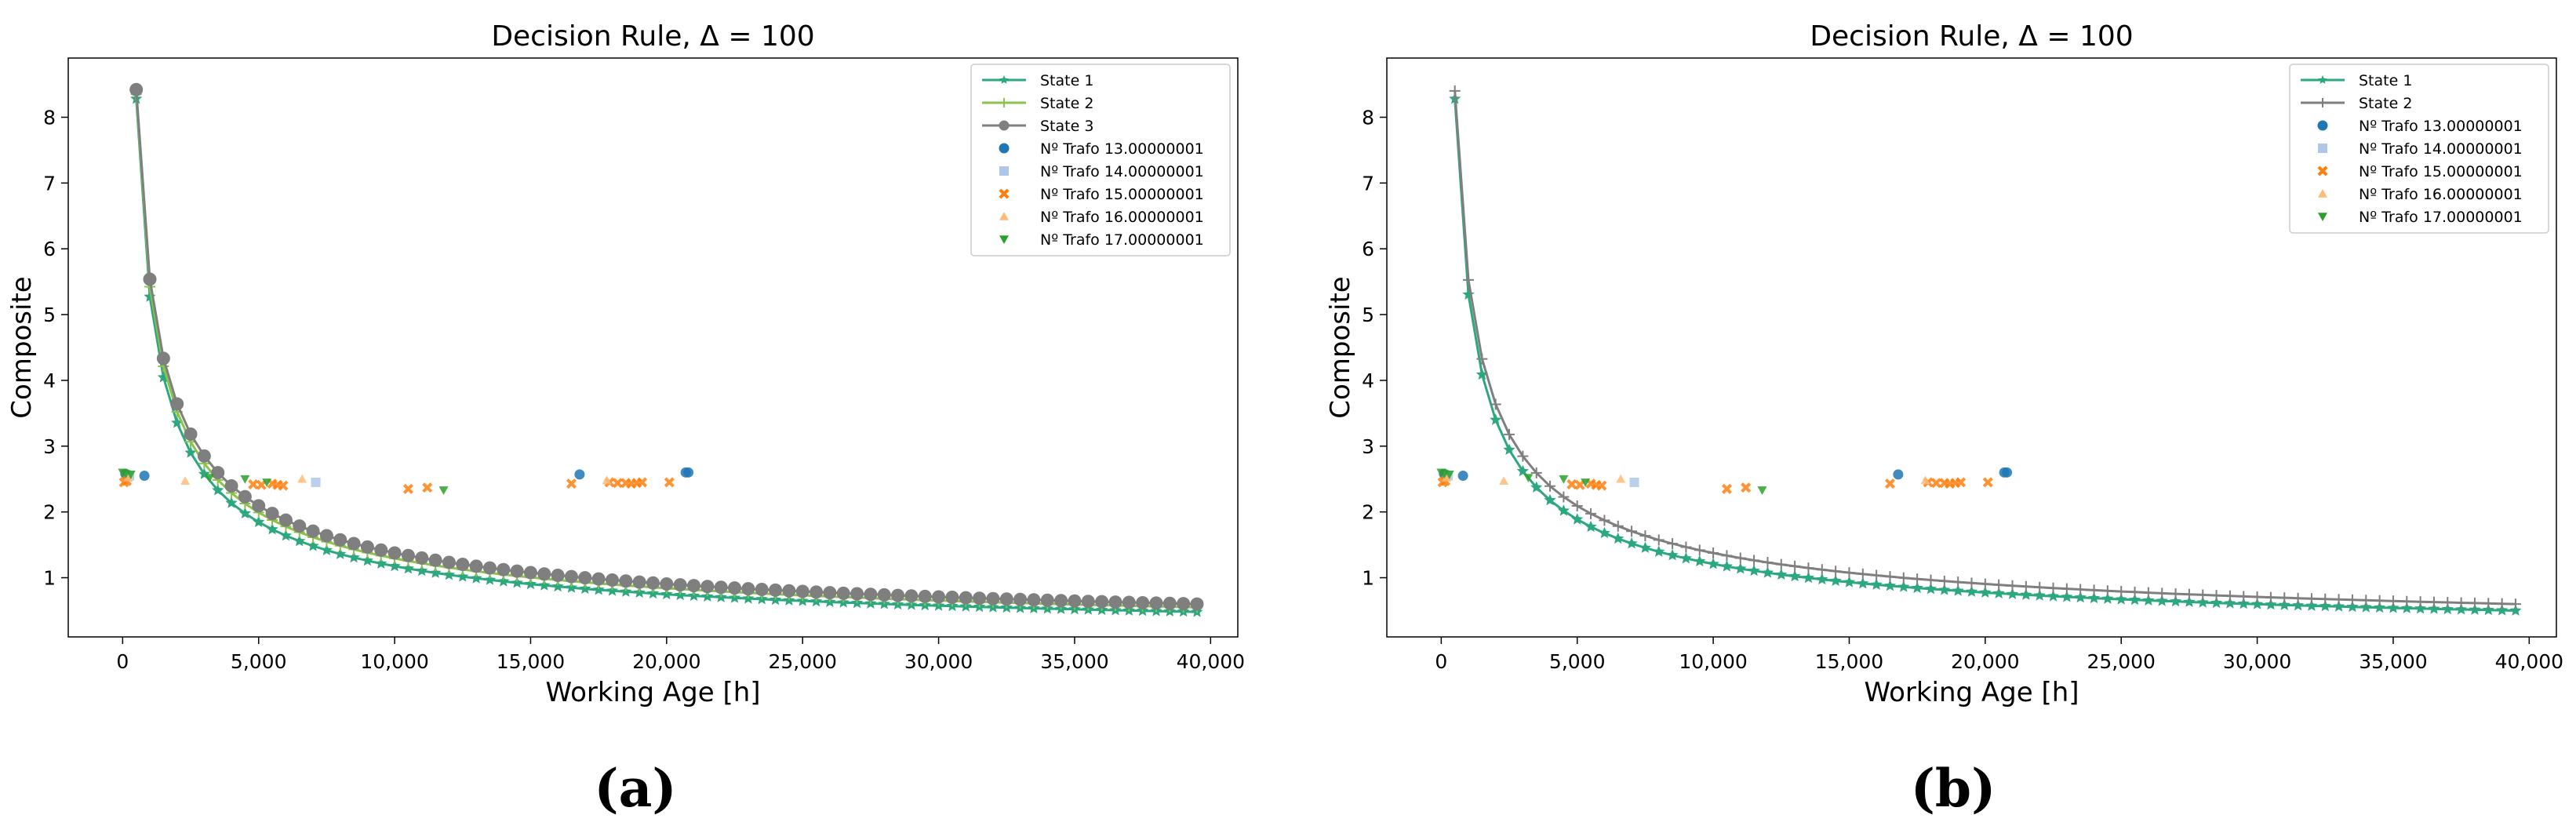  What do you see at coordinates (1953, 788) in the screenshot?
I see `panel-caption: (b)` at bounding box center [1953, 788].